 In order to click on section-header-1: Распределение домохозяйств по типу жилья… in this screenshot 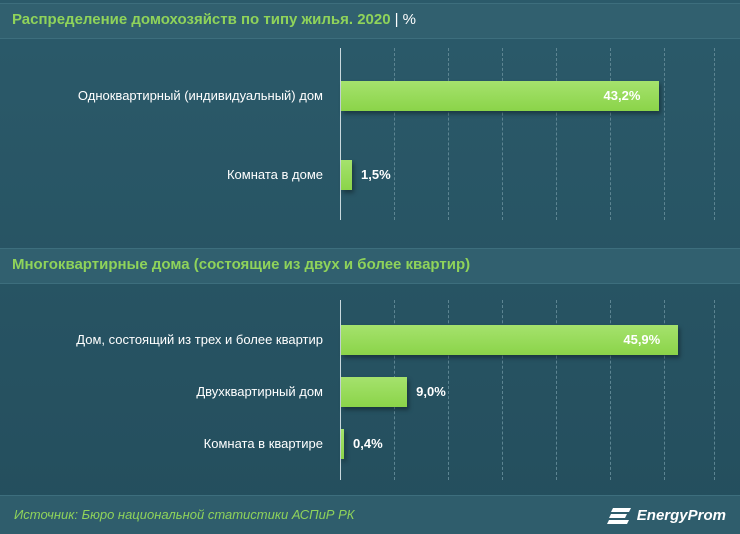, I will do `click(370, 21)`.